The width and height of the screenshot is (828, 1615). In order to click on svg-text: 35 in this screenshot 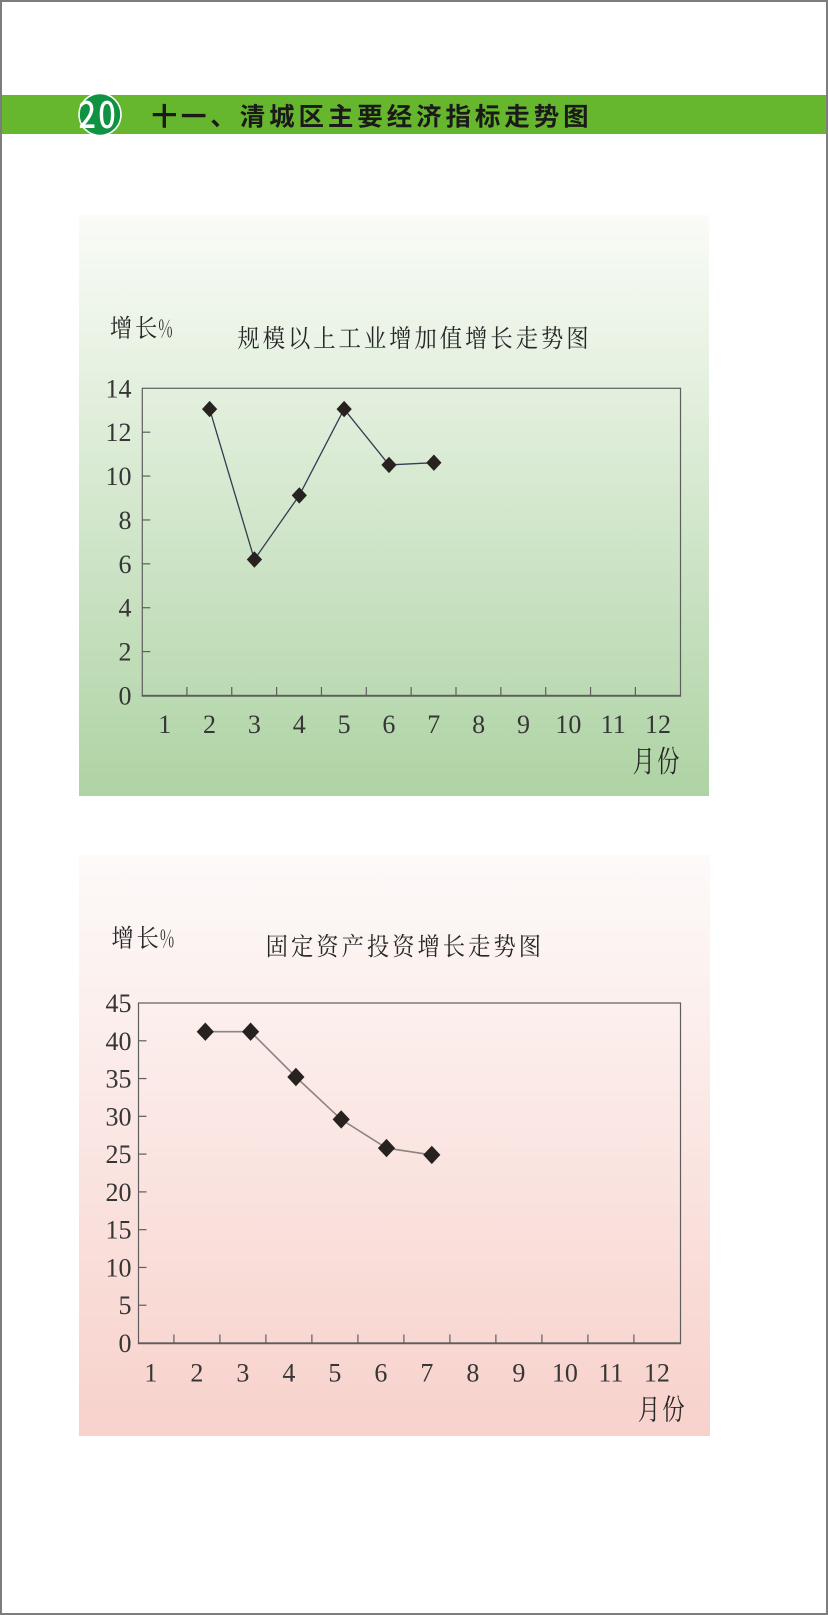, I will do `click(119, 1079)`.